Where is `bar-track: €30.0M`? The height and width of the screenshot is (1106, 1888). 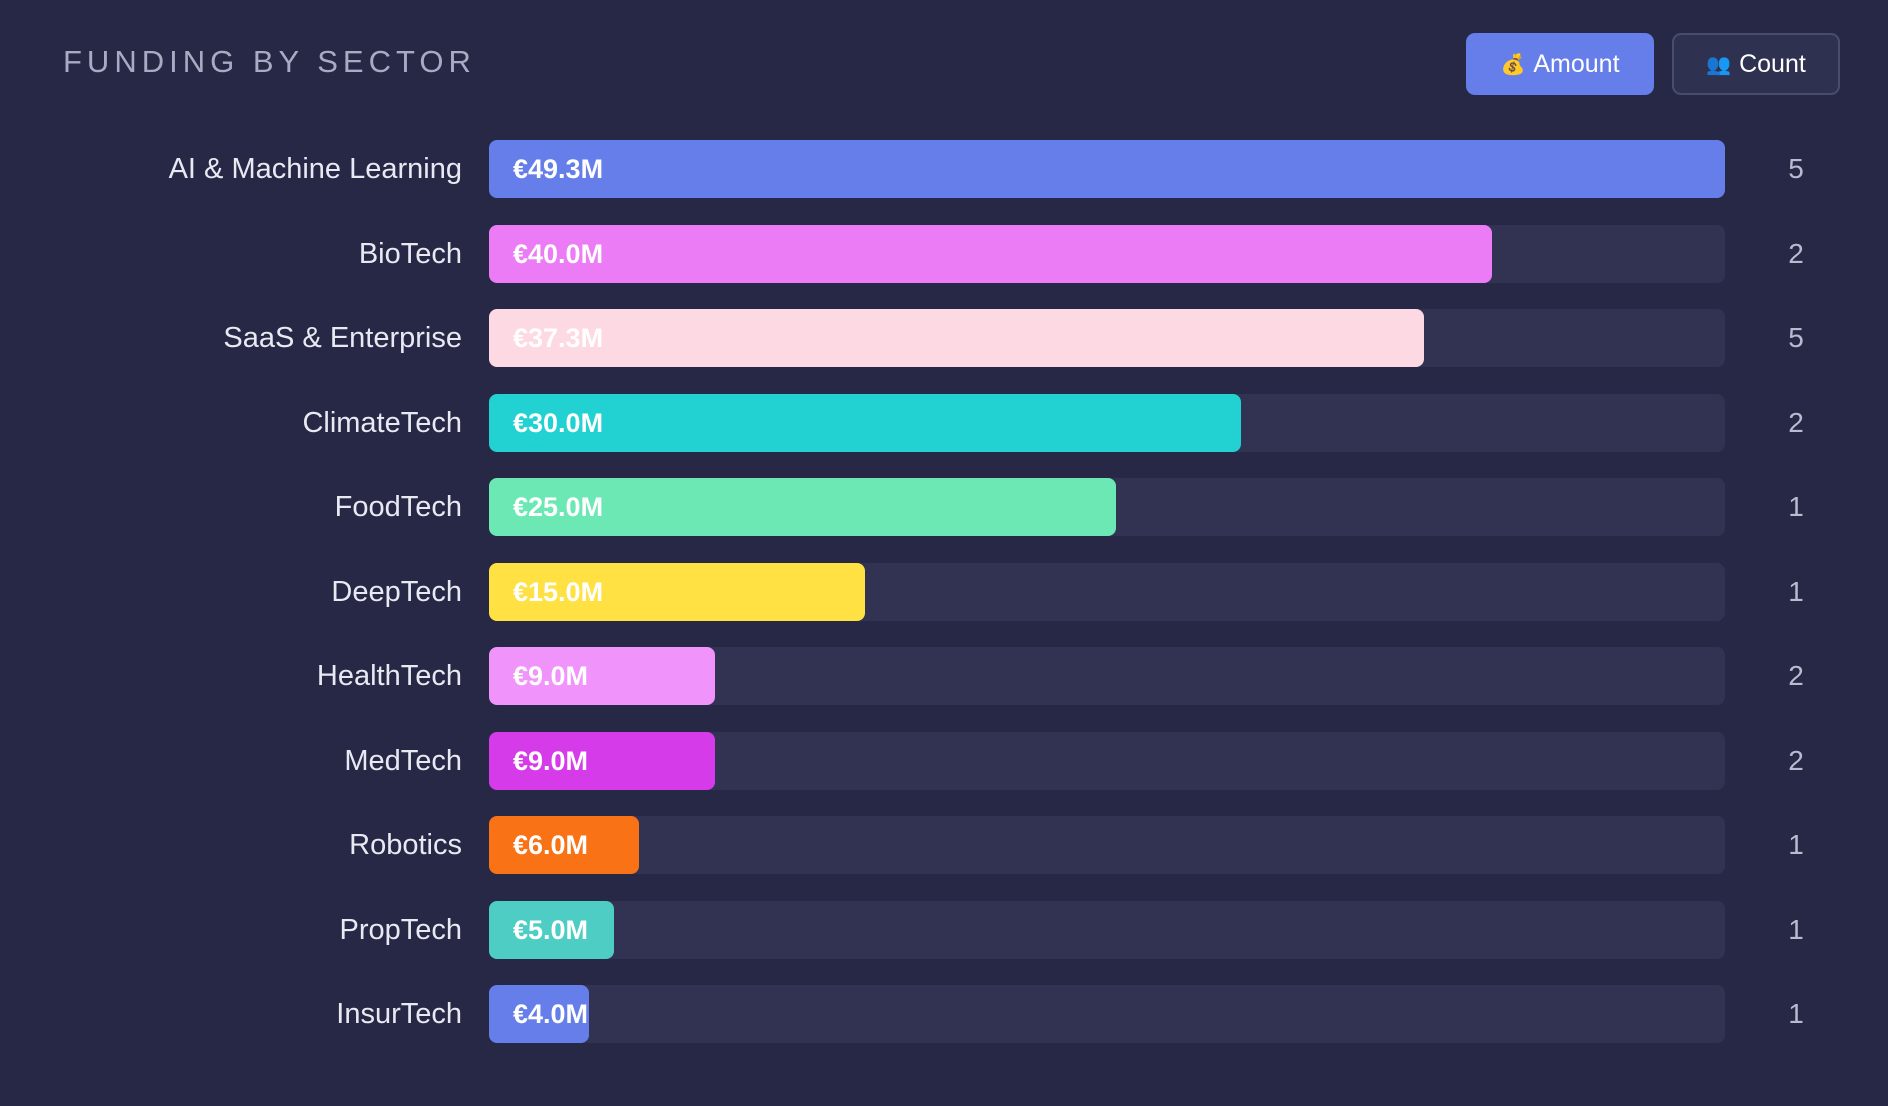 bar-track: €30.0M is located at coordinates (1107, 423).